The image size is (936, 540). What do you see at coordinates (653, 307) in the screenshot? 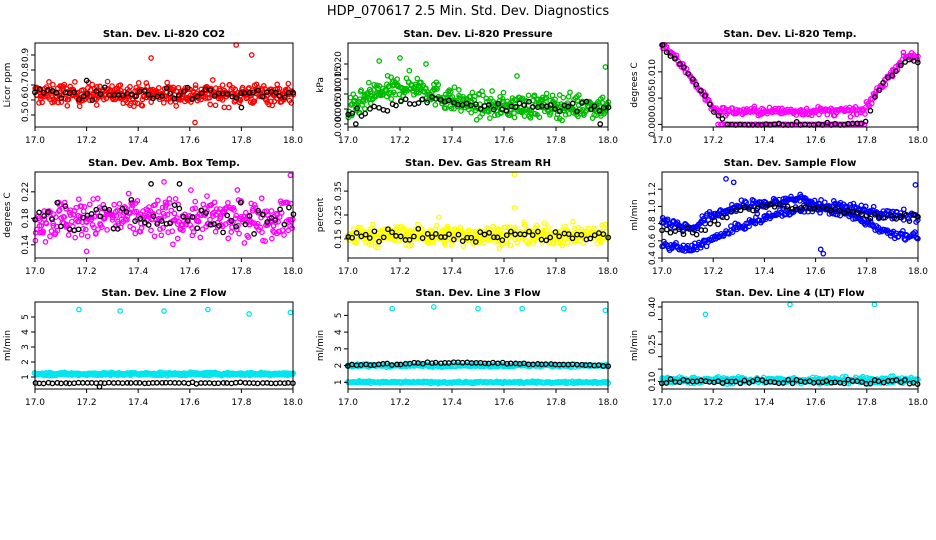
I see `y-tick-label: 0.40` at bounding box center [653, 307].